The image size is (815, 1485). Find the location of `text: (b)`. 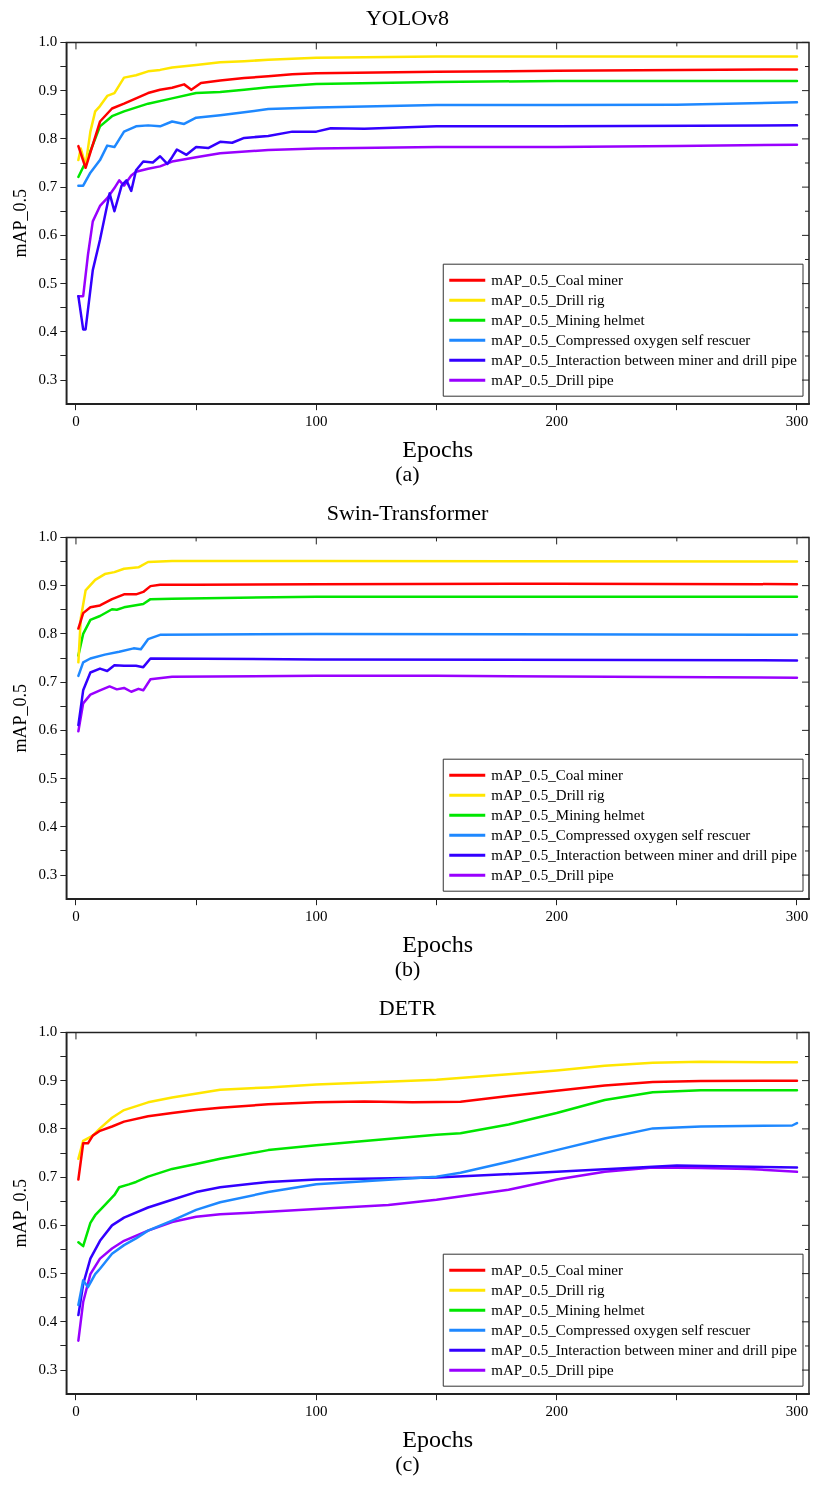

text: (b) is located at coordinates (407, 969).